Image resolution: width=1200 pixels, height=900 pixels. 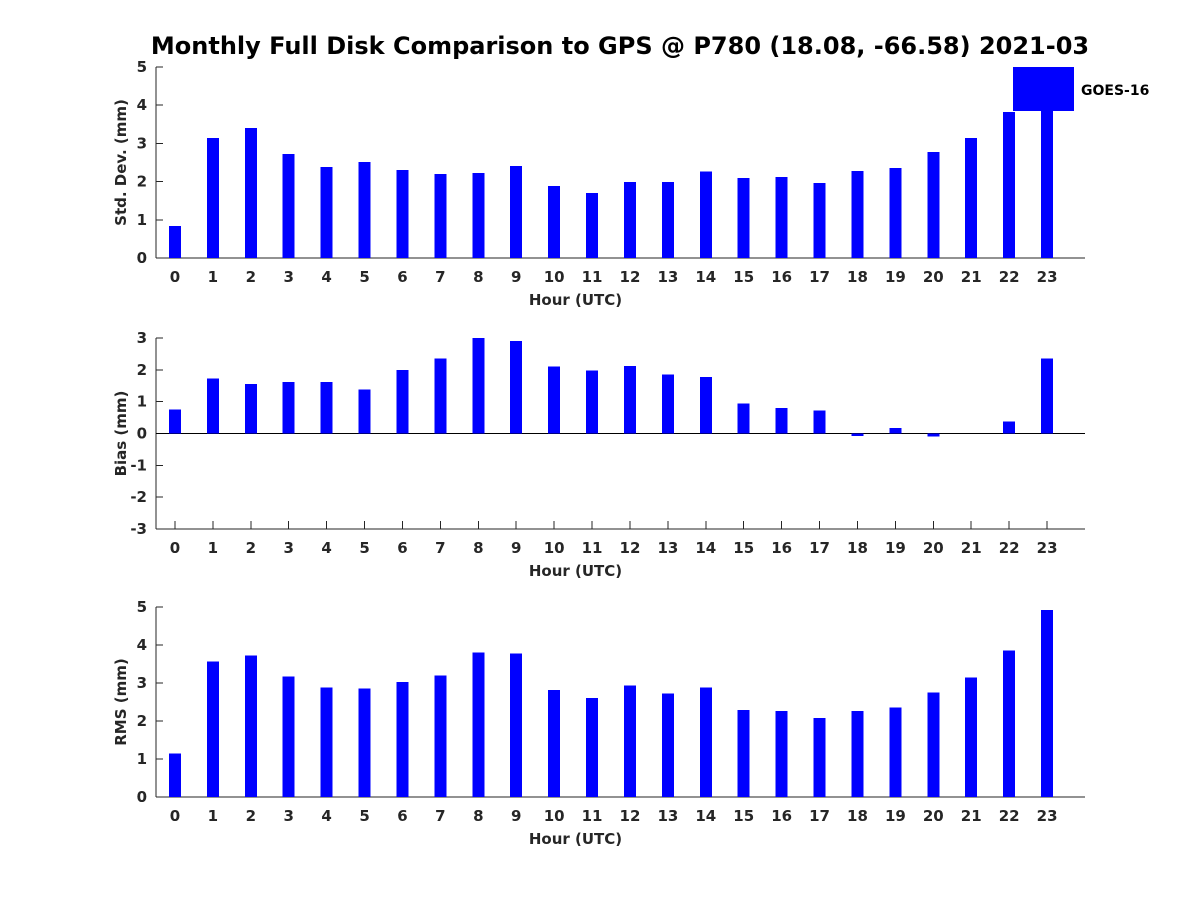 What do you see at coordinates (575, 300) in the screenshot?
I see `std-x-axis-label: Hour (UTC)` at bounding box center [575, 300].